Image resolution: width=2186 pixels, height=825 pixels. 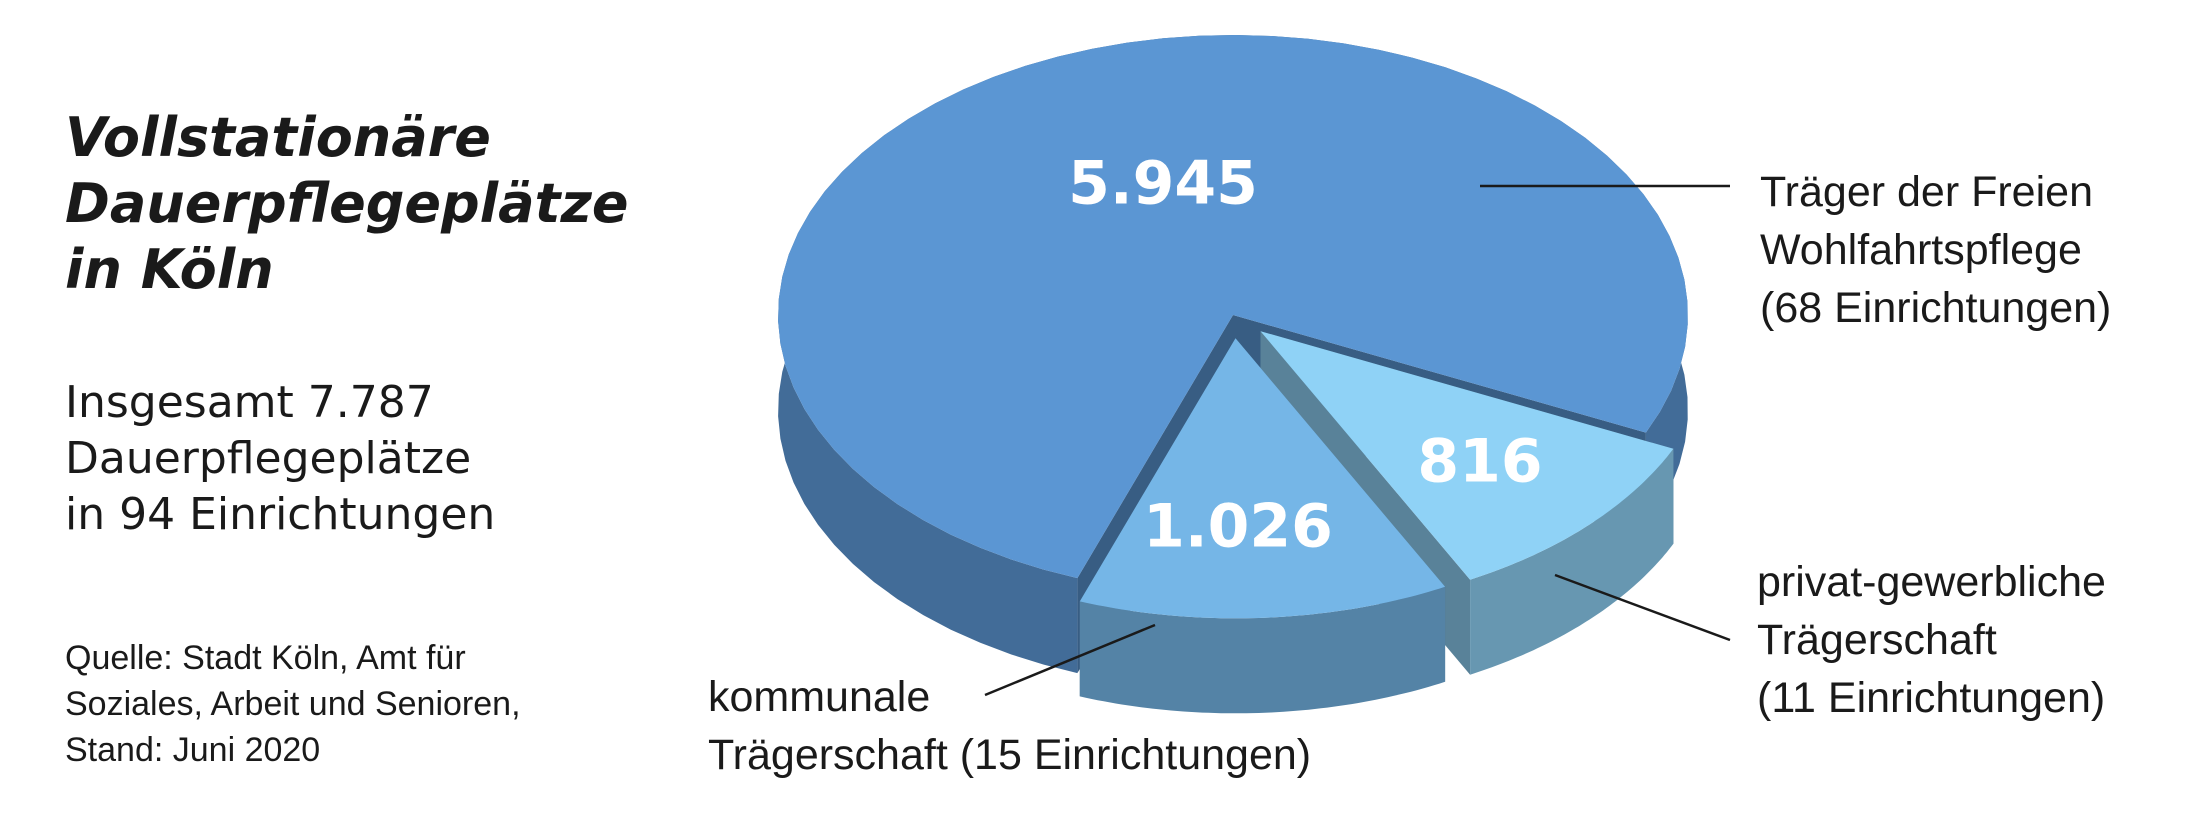 What do you see at coordinates (347, 203) in the screenshot?
I see `chart-title: Vollstationäre Dauerpflegeplätze in Köln` at bounding box center [347, 203].